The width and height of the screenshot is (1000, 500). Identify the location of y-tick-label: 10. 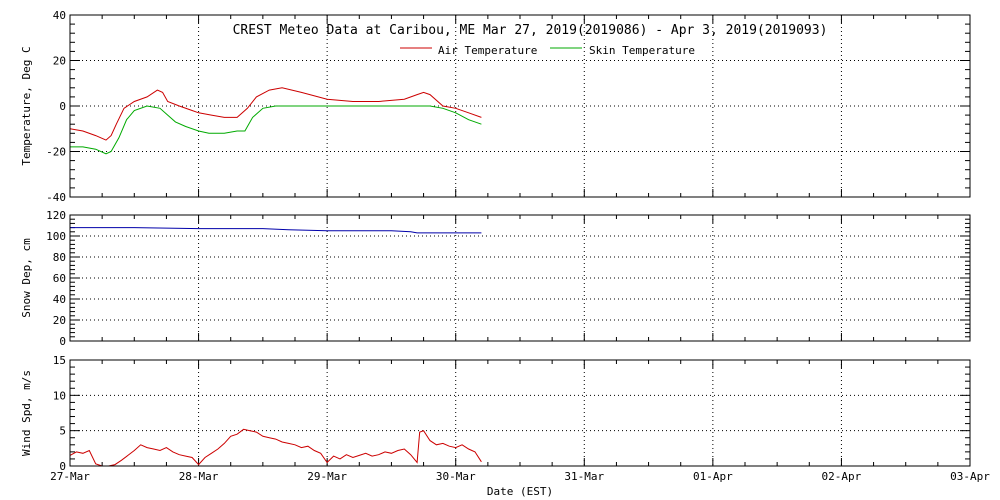
(59, 395).